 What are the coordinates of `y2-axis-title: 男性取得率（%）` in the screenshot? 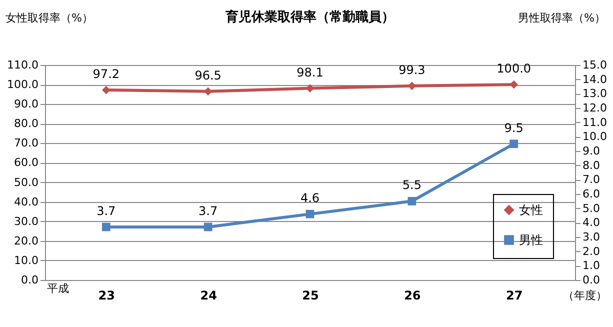 It's located at (562, 18).